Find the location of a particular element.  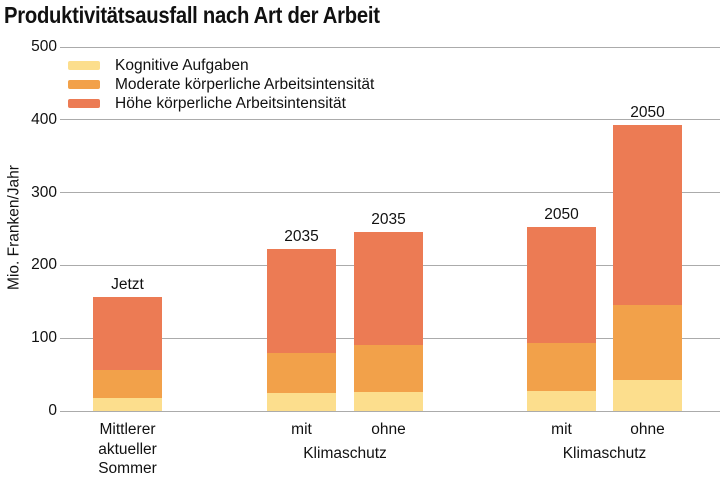

legend-item-0: Kognitive Aufgaben is located at coordinates (221, 65).